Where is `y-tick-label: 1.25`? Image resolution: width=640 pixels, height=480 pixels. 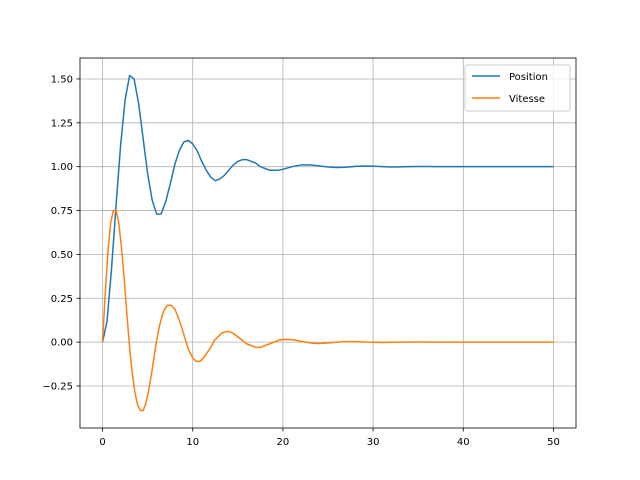 y-tick-label: 1.25 is located at coordinates (62, 123).